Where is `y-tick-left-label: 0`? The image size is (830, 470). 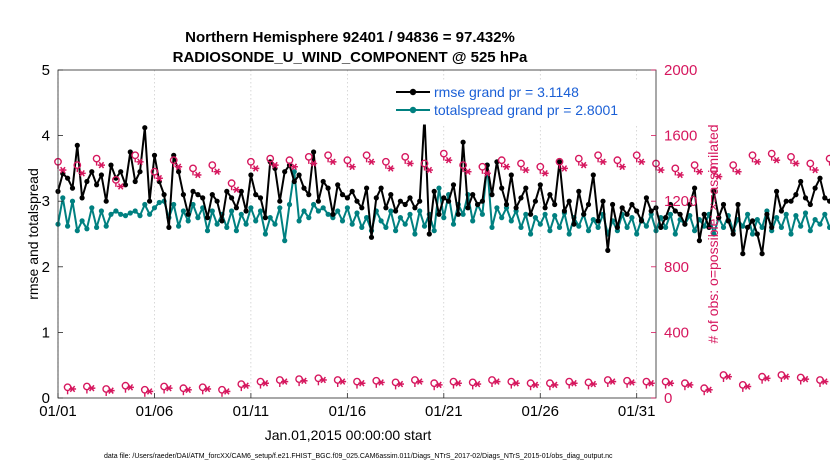
y-tick-left-label: 0 is located at coordinates (46, 398).